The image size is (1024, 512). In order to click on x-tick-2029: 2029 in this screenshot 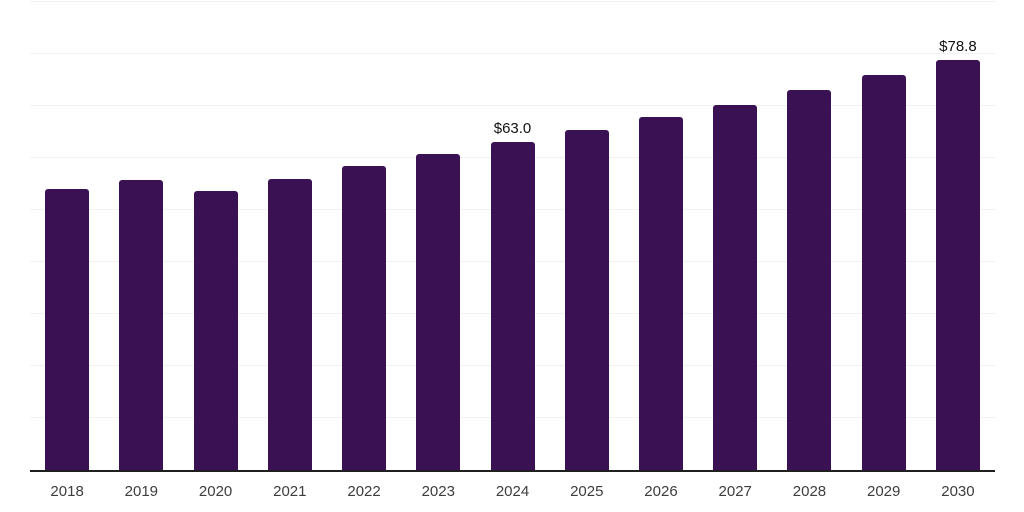, I will do `click(884, 491)`.